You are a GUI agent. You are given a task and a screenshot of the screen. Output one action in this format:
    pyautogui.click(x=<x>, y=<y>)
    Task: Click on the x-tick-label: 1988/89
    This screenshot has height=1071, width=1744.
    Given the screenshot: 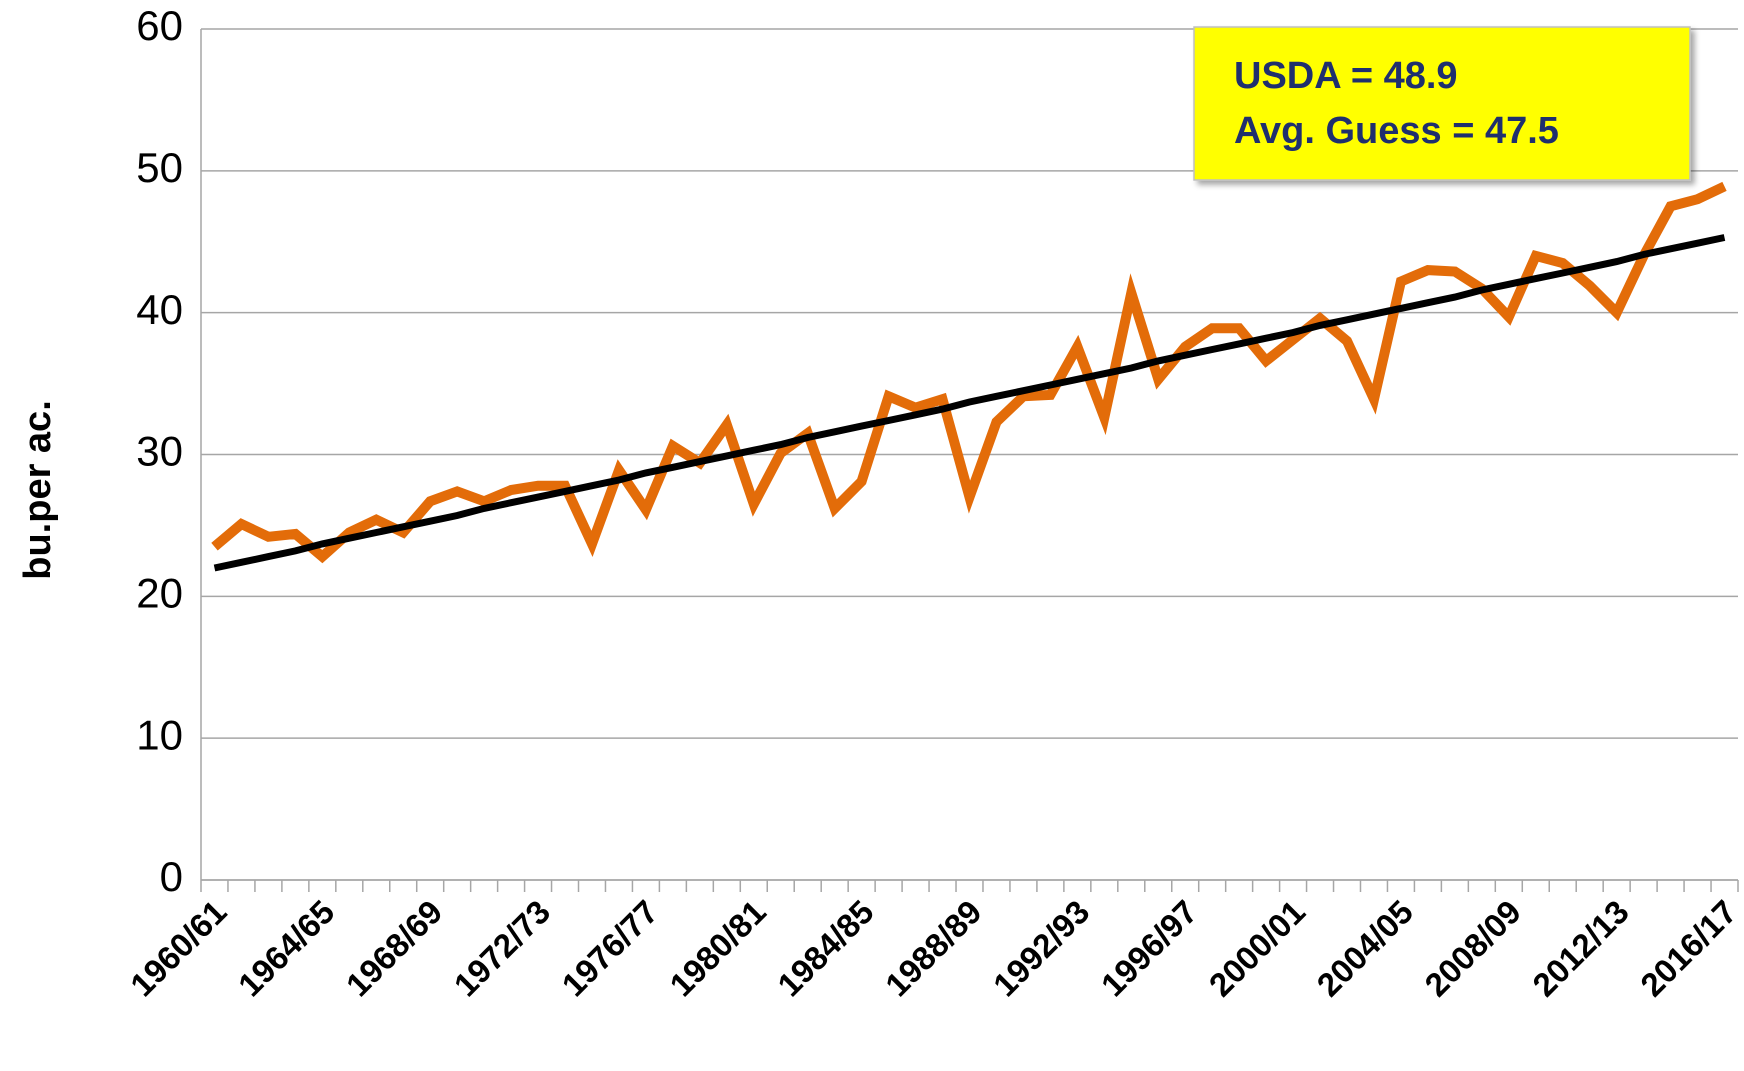 What is the action you would take?
    pyautogui.click(x=933, y=948)
    